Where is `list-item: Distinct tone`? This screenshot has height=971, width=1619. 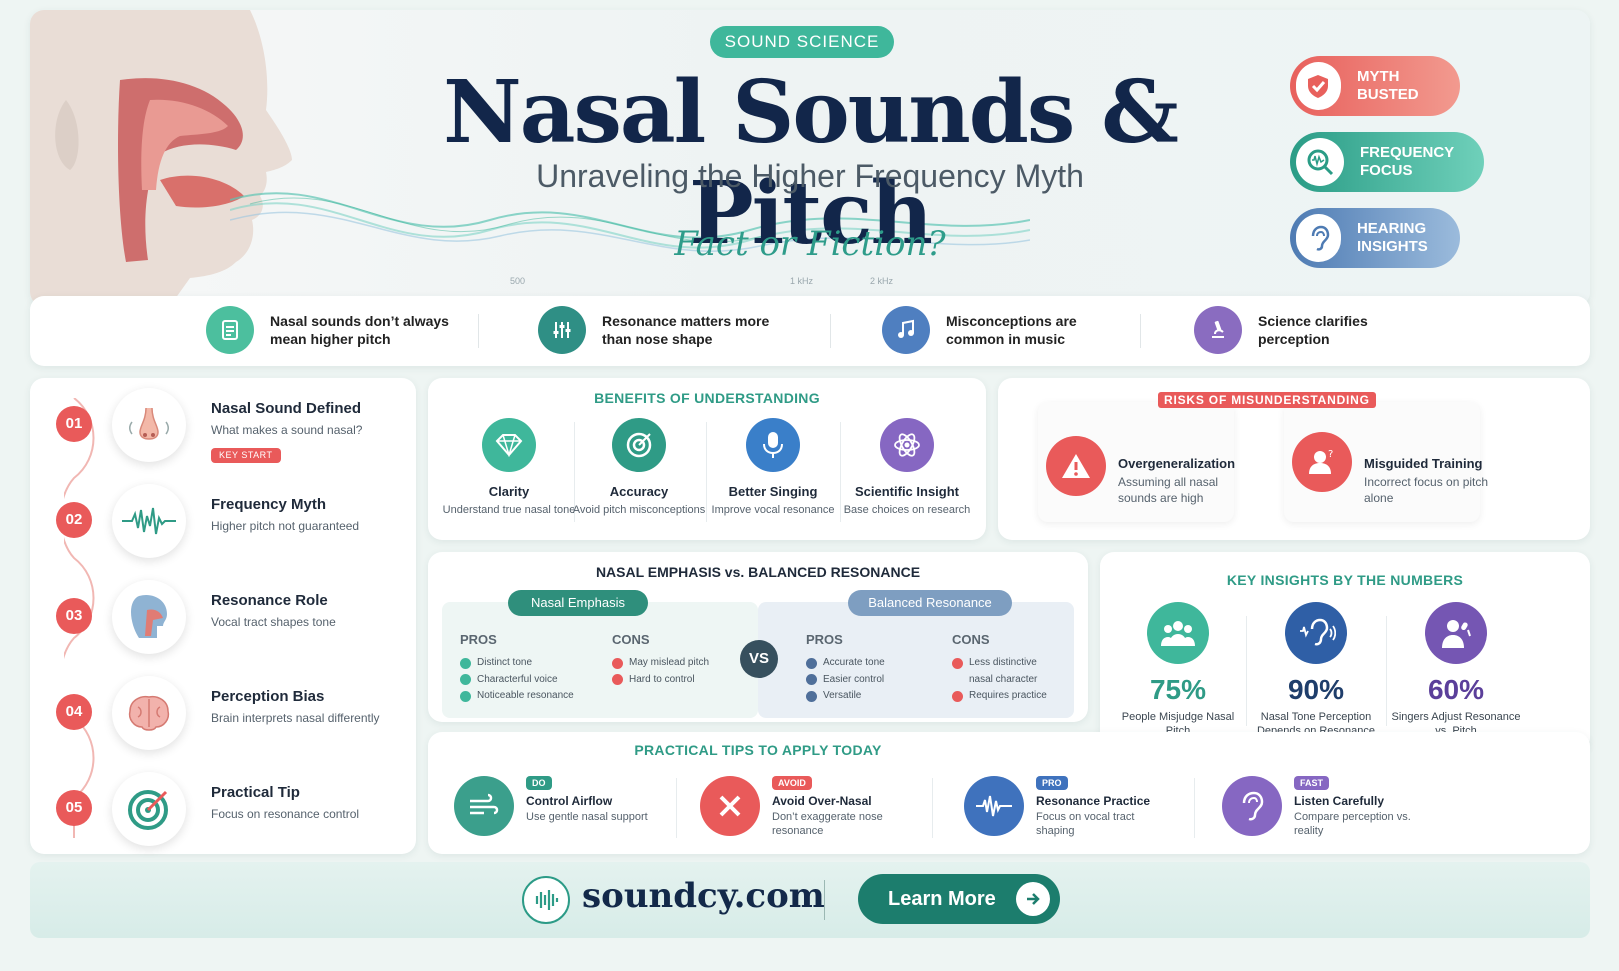
list-item: Distinct tone is located at coordinates (517, 663).